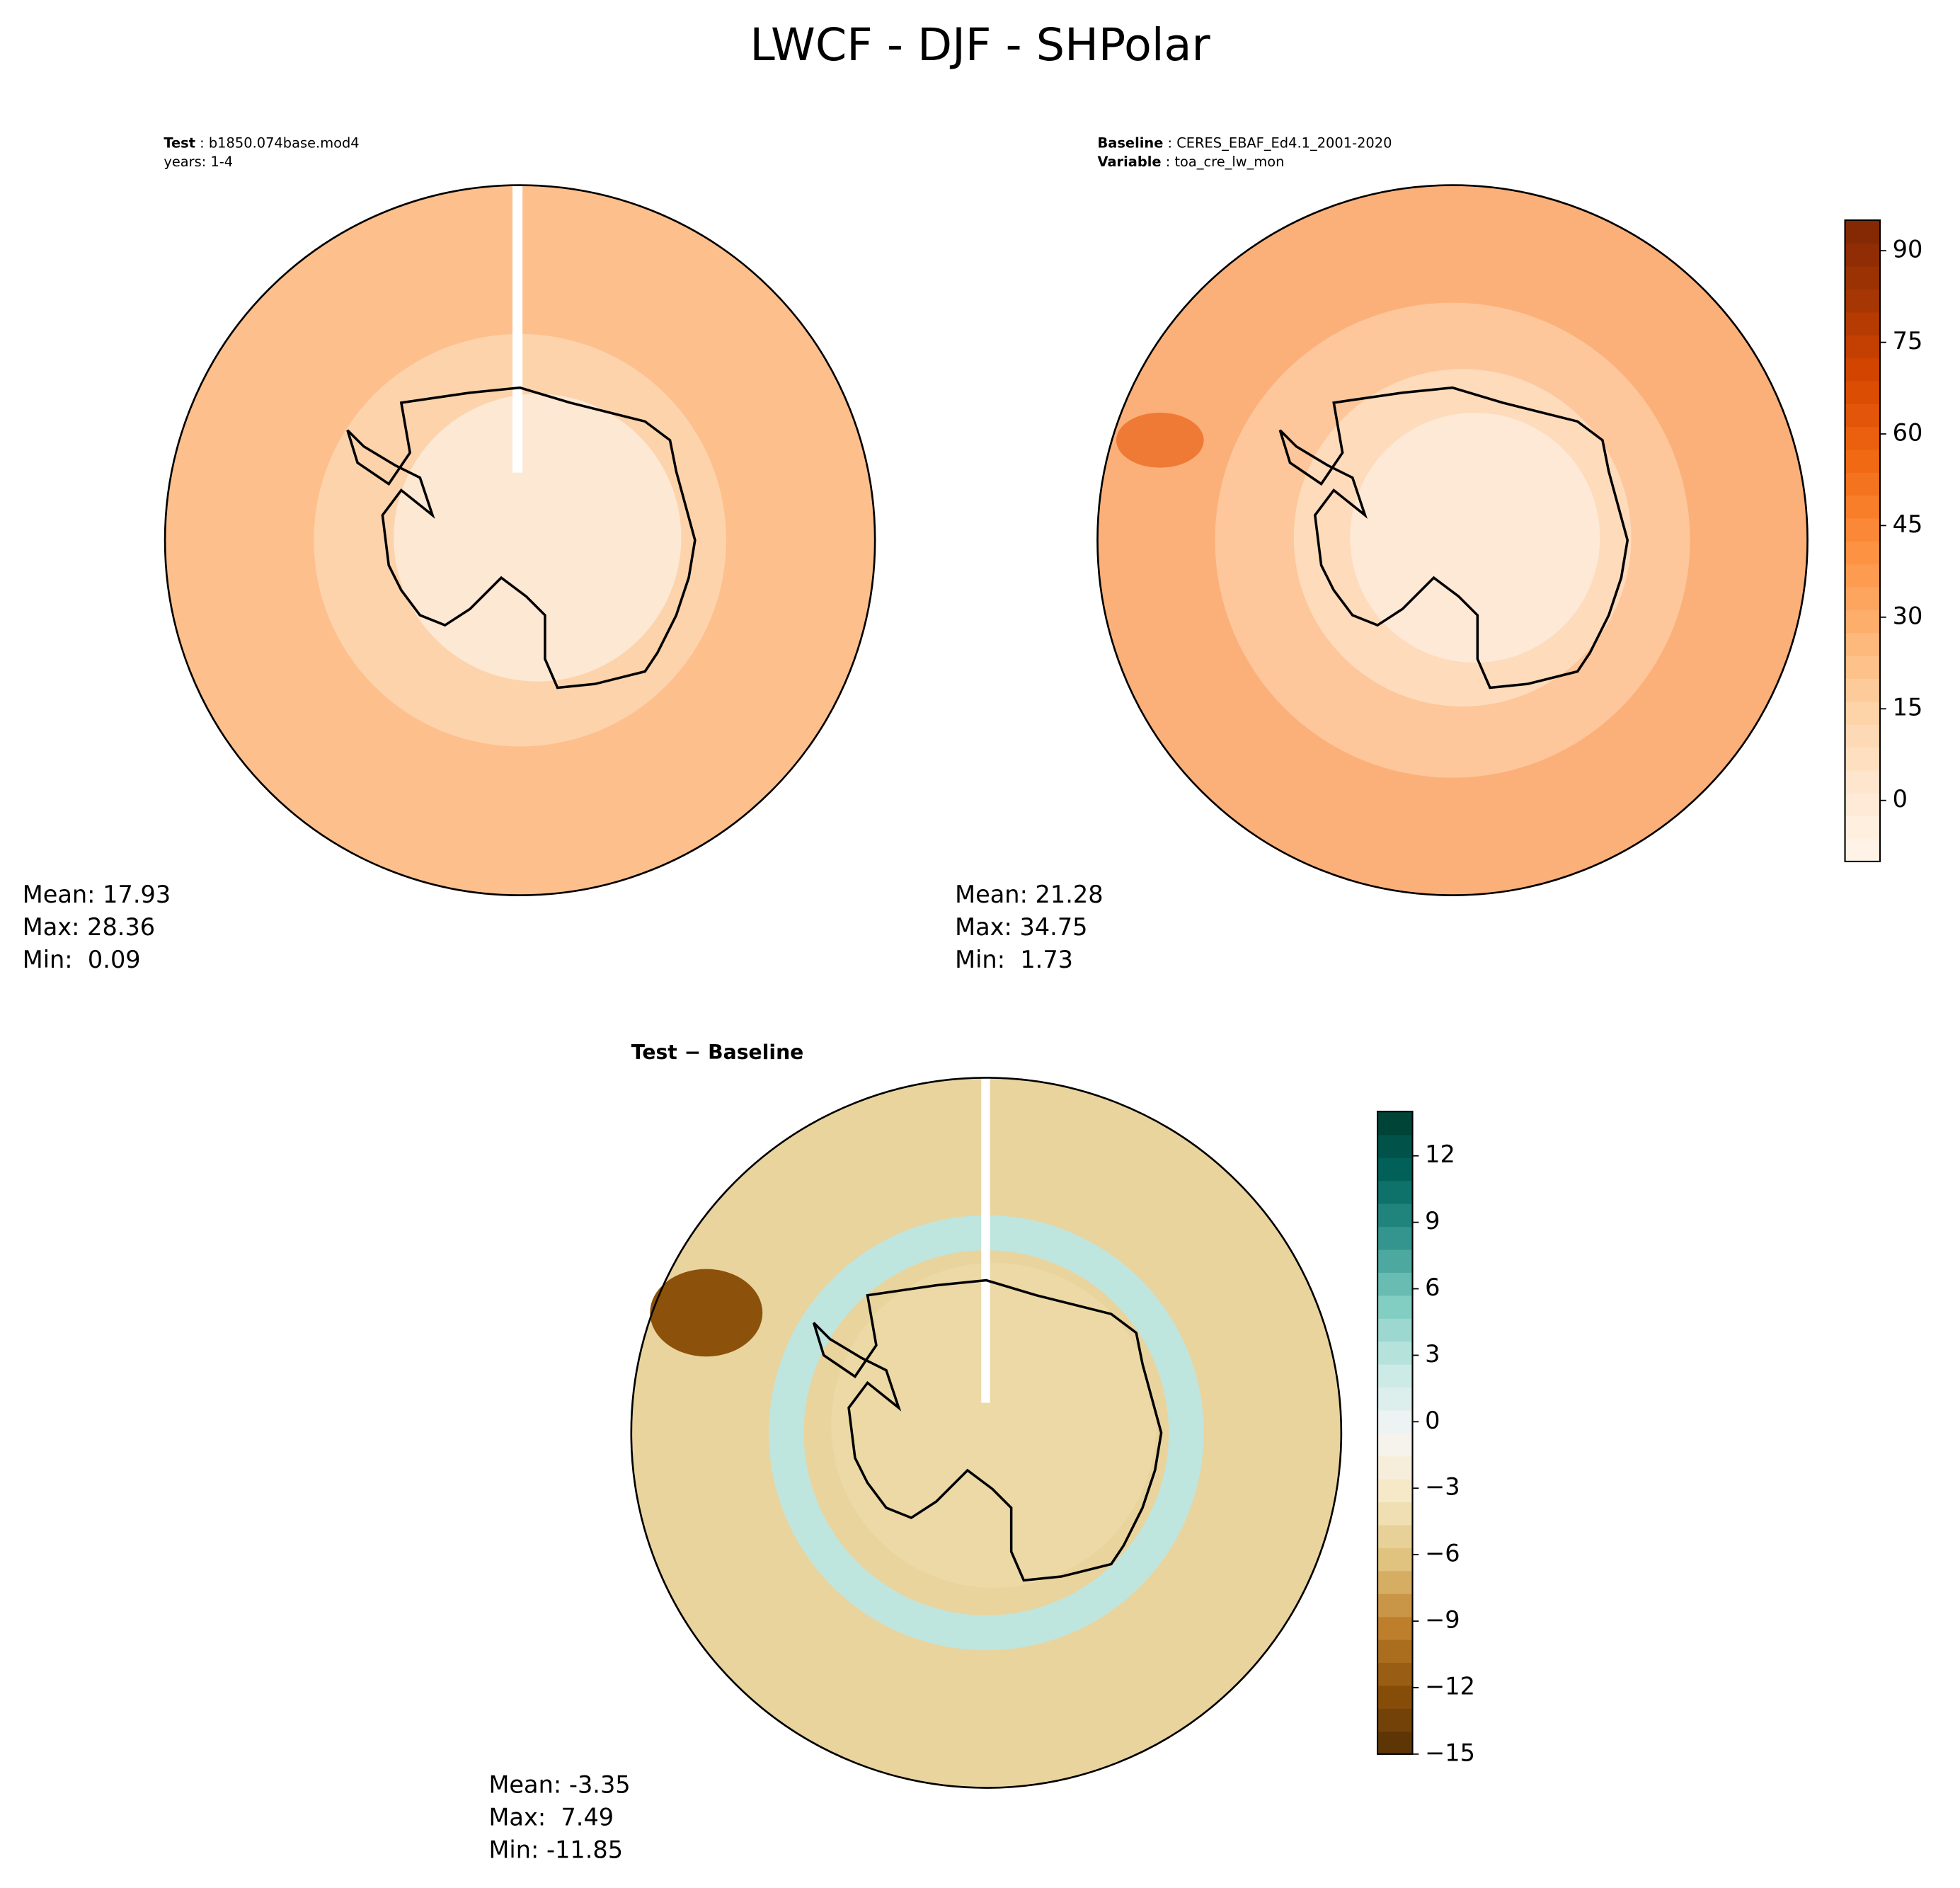 The height and width of the screenshot is (1888, 1960). What do you see at coordinates (1442, 1487) in the screenshot?
I see `colorbar-tick-label: −3` at bounding box center [1442, 1487].